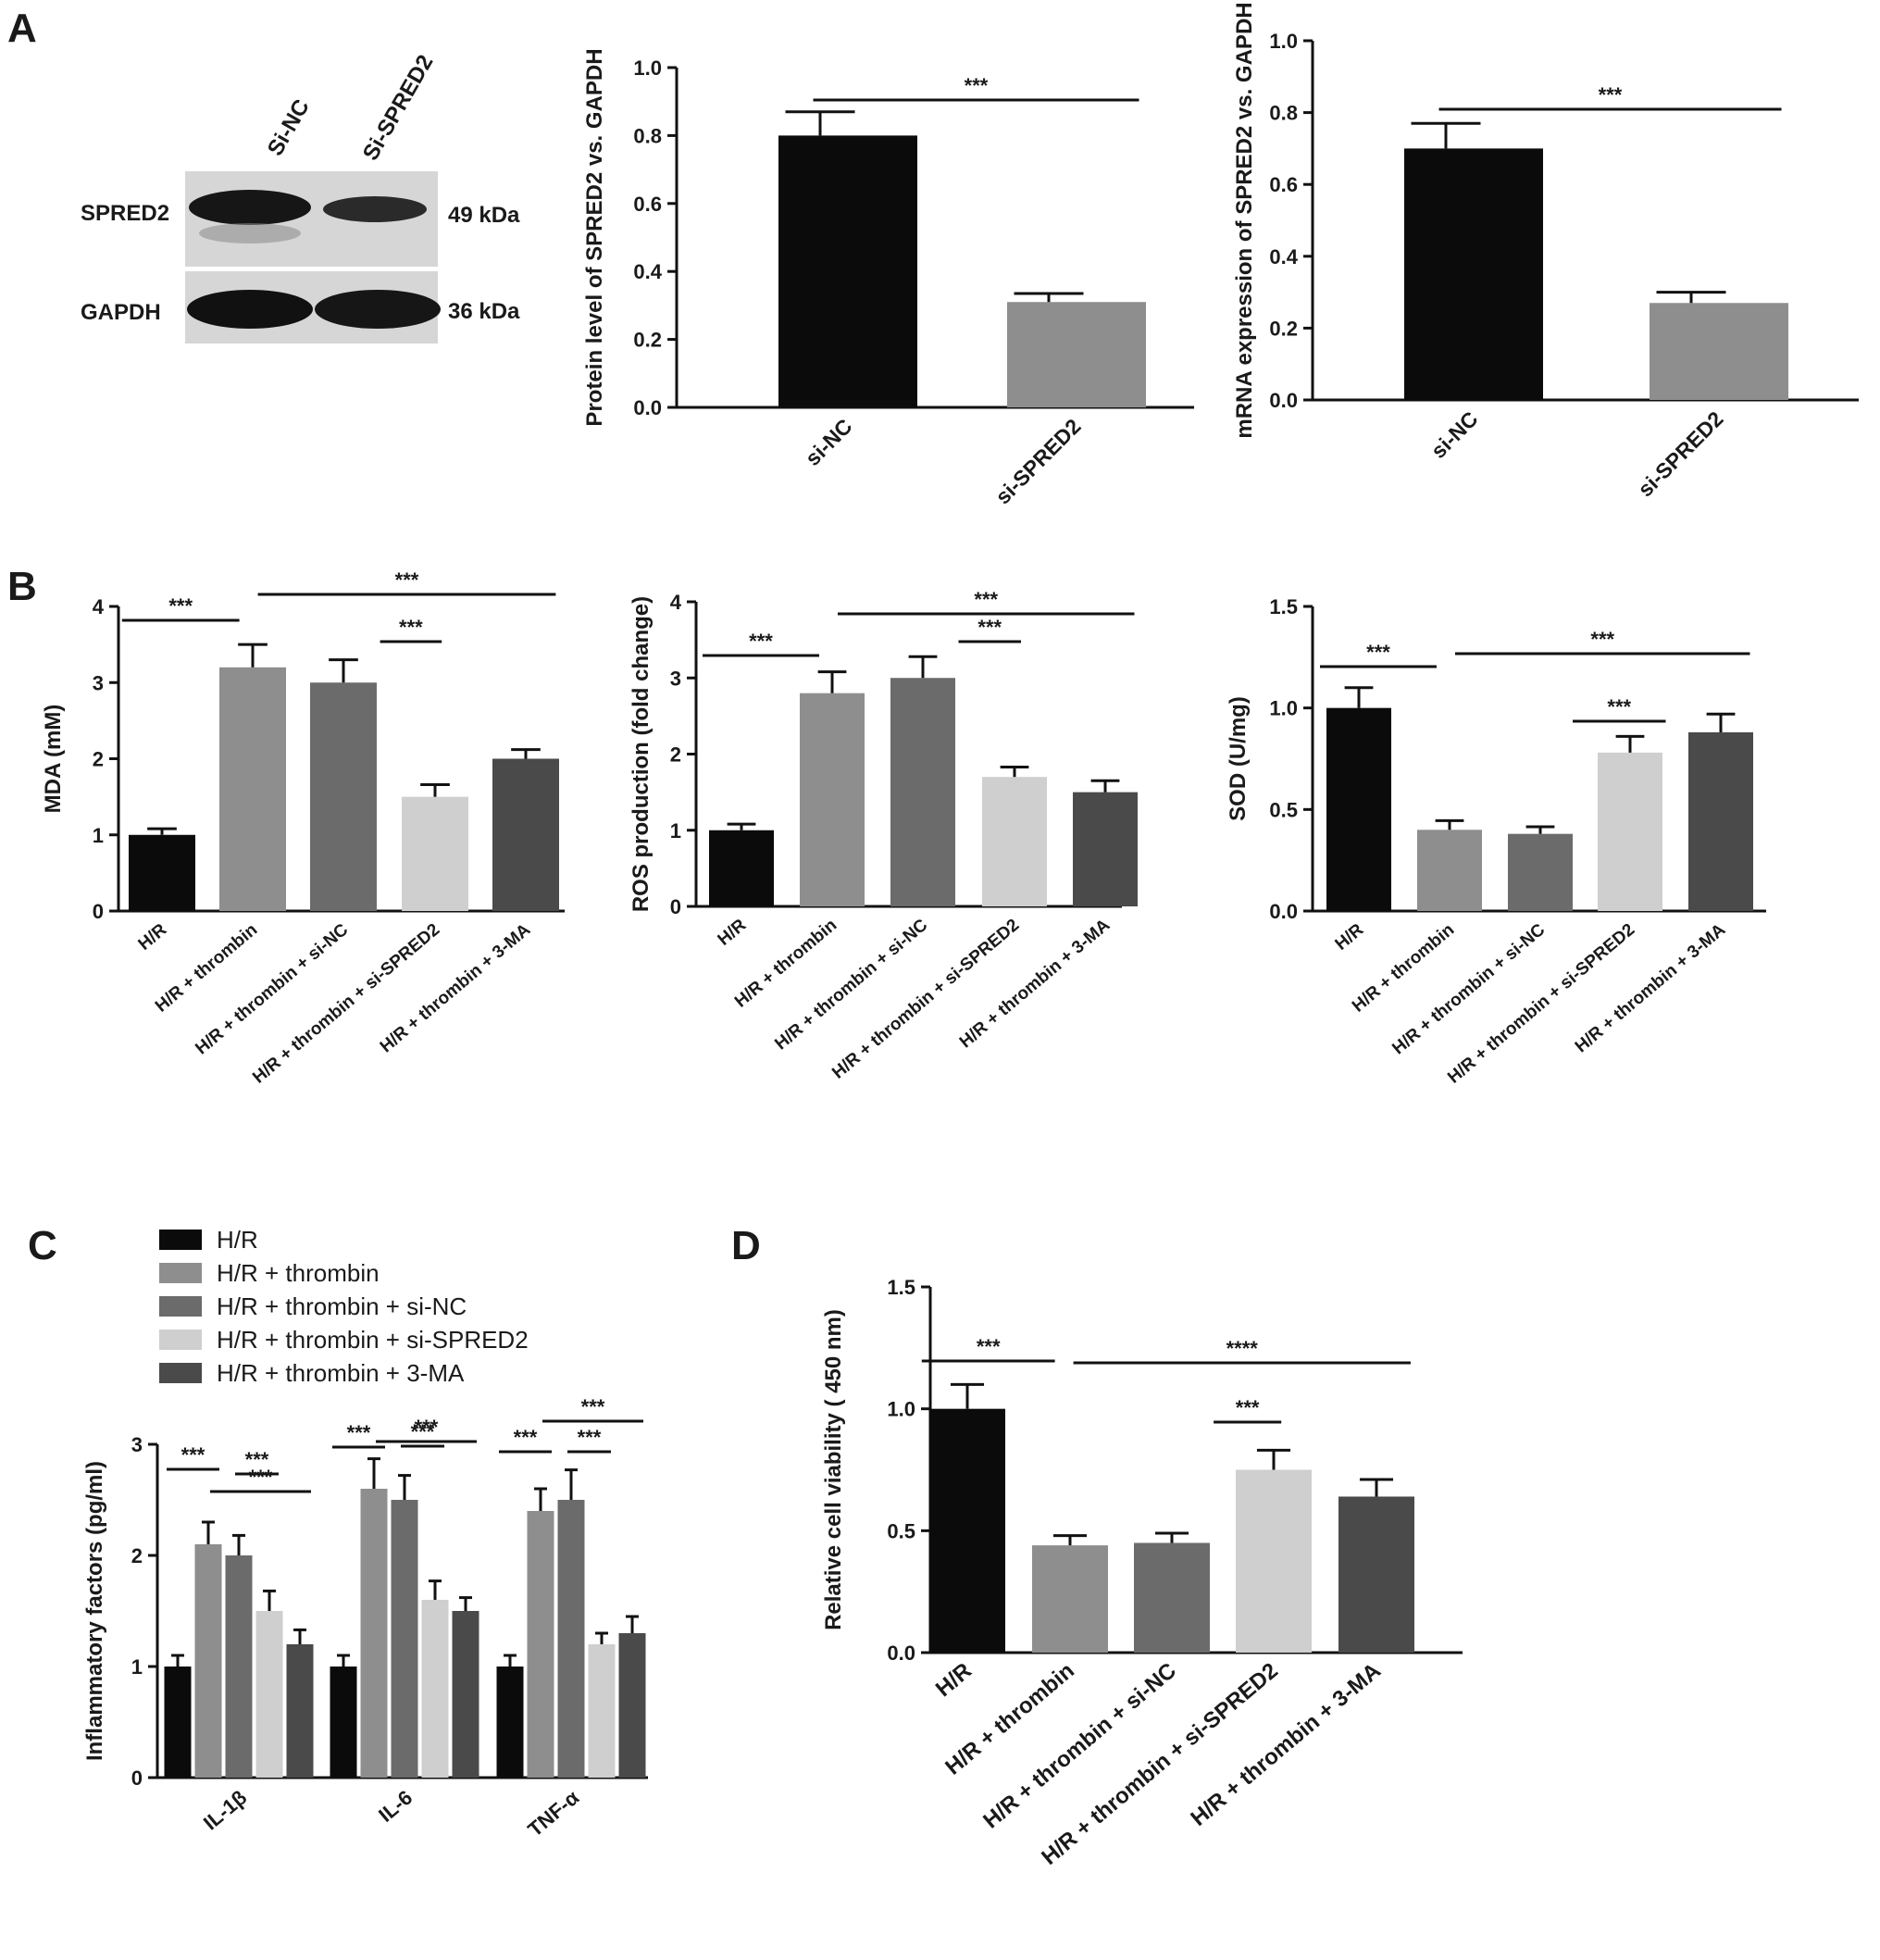  Describe the element at coordinates (43, 1245) in the screenshot. I see `panel-letter-c: C` at that location.